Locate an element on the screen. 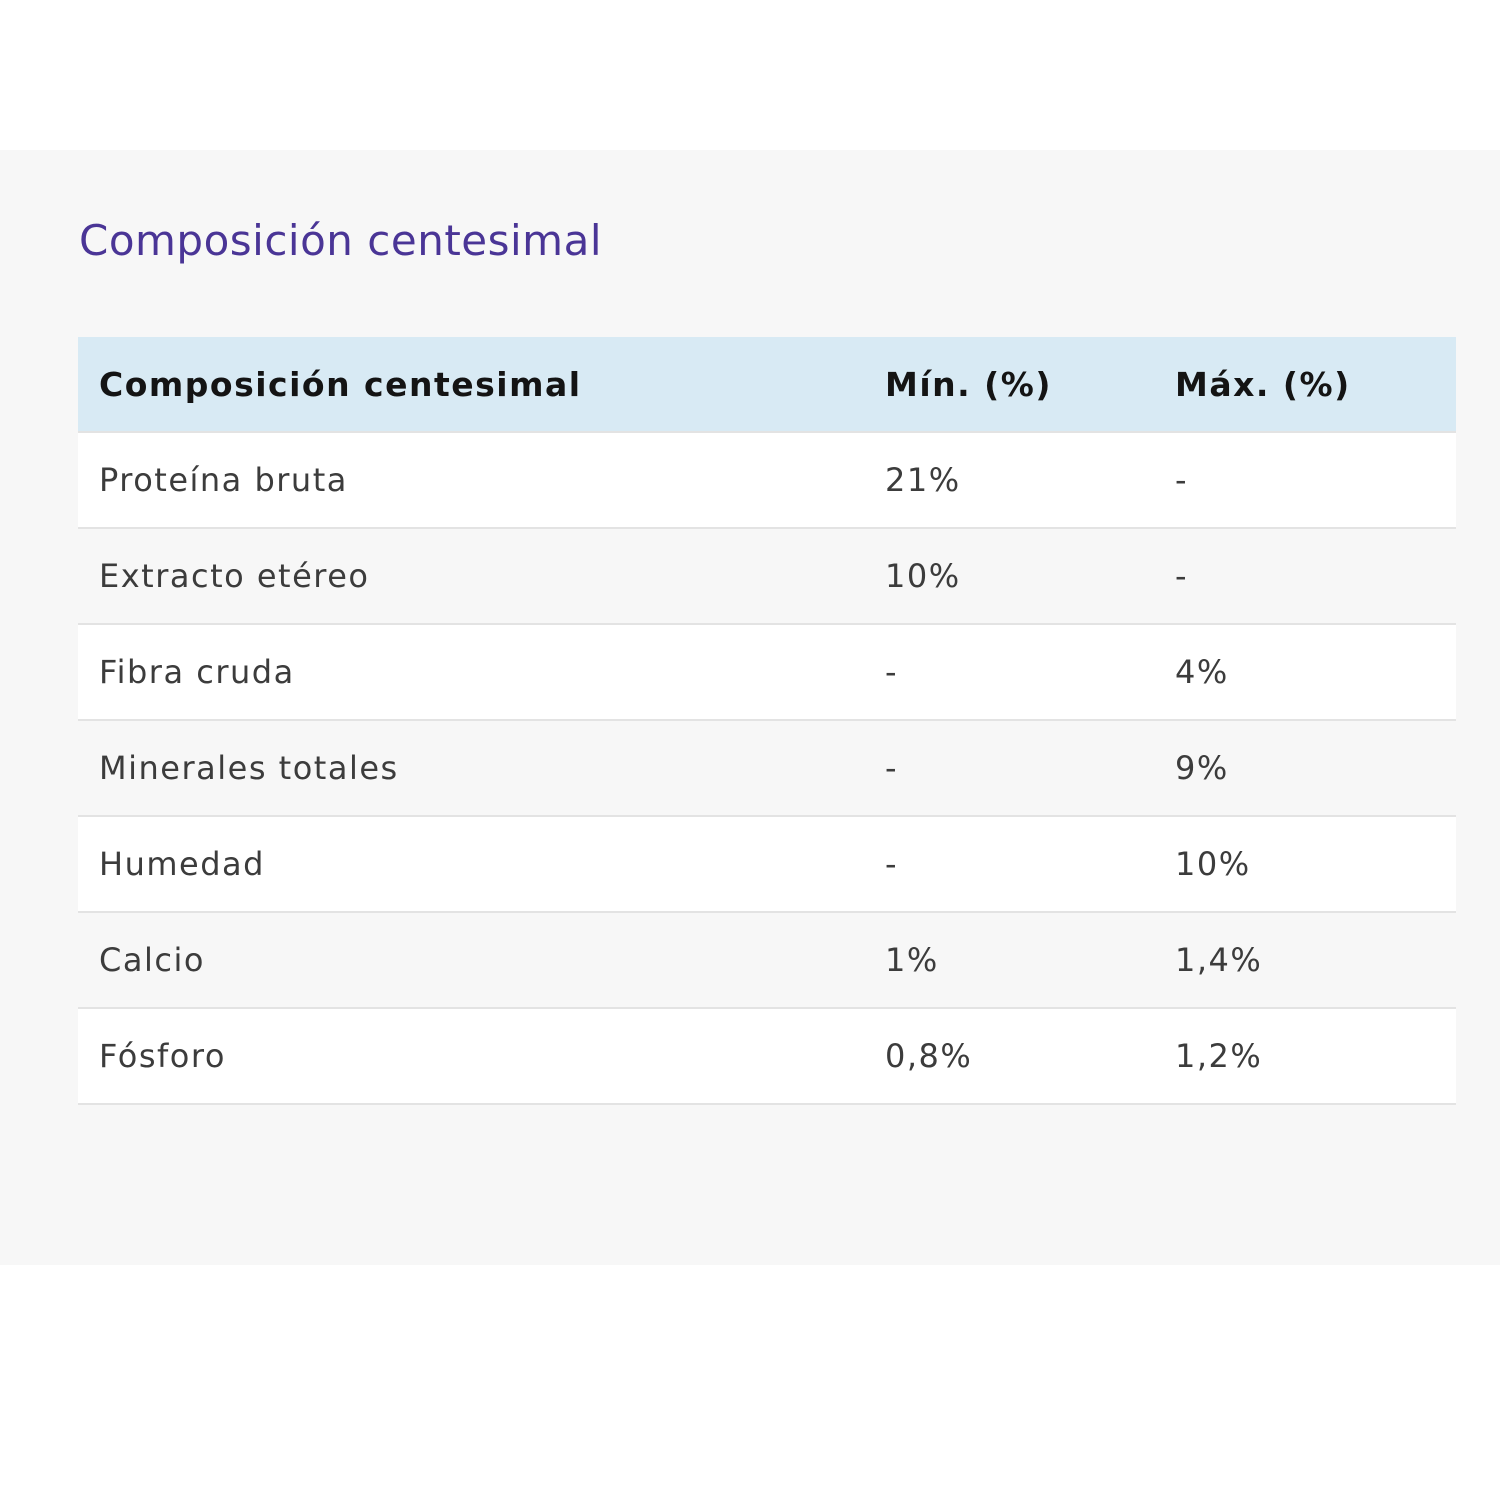 Image resolution: width=1500 pixels, height=1500 pixels. component-name: Humedad is located at coordinates (478, 864).